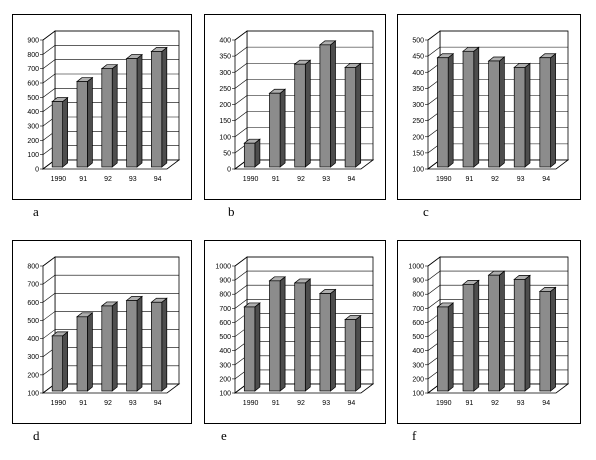 The height and width of the screenshot is (460, 596). I want to click on bar-chart-b: 0 50 100 150 200 250 300 350 400 1990 91 92 93 94, so click(297, 106).